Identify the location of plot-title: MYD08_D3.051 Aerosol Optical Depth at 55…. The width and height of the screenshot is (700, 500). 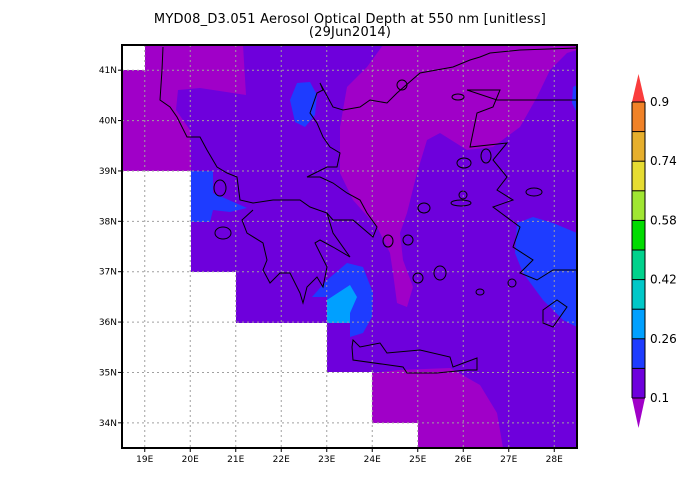
(350, 19).